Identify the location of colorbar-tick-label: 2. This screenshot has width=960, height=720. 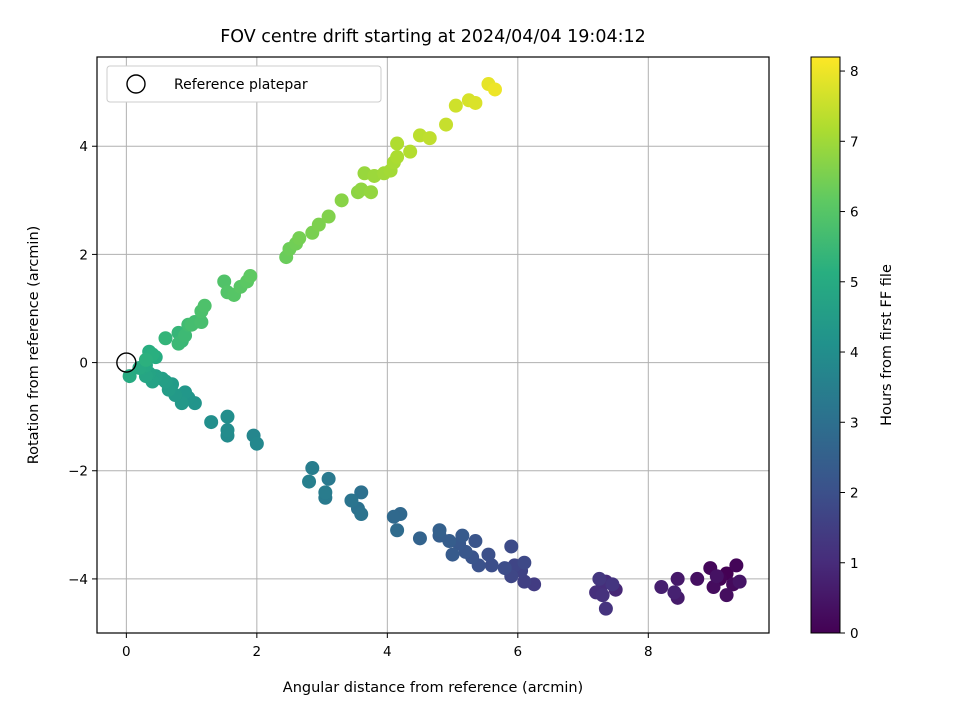
(854, 494).